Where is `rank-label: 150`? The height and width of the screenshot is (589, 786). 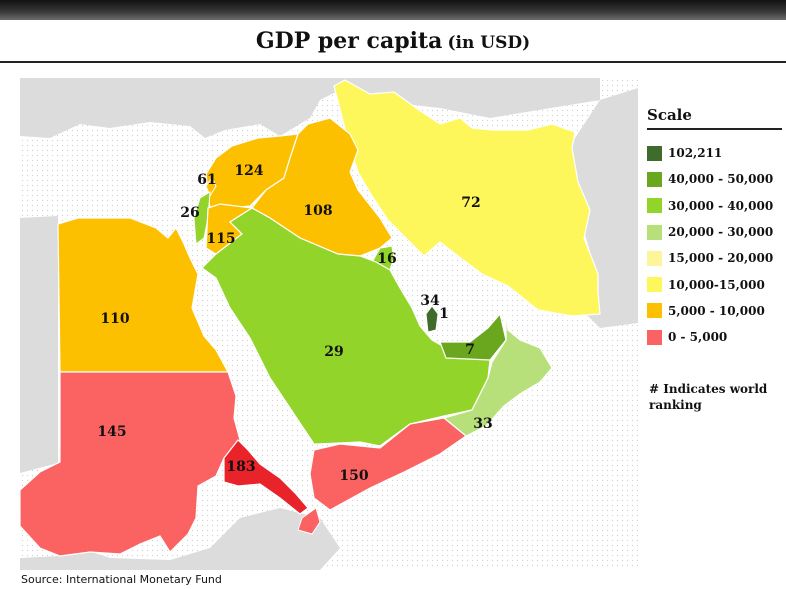 rank-label: 150 is located at coordinates (353, 476).